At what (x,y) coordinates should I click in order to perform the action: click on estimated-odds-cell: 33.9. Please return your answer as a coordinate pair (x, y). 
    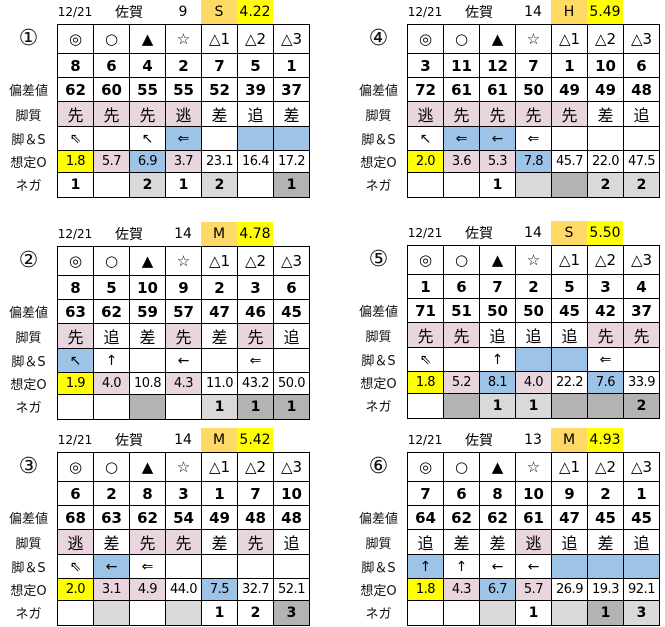
    Looking at the image, I should click on (641, 382).